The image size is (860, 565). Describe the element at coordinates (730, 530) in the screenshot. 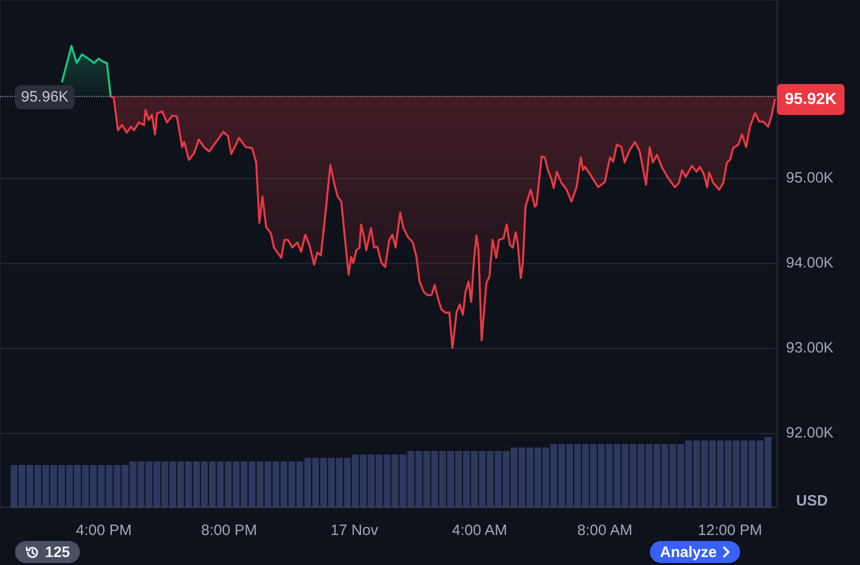

I see `x-tick-label: 12:00 PM` at that location.